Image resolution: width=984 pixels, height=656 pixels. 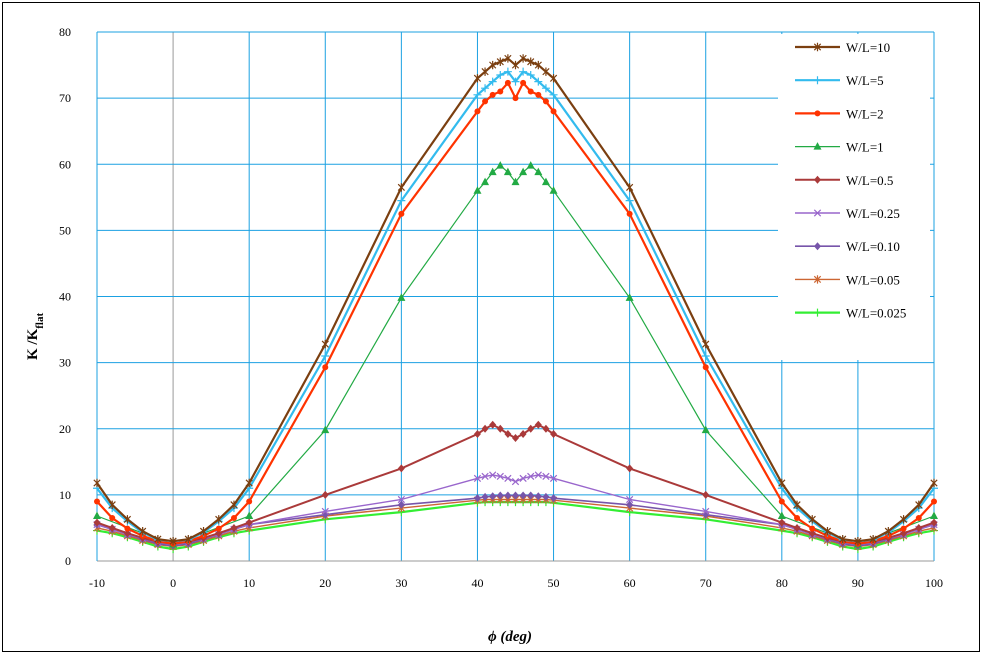 I want to click on legend-label: W/L=0.025, so click(x=876, y=313).